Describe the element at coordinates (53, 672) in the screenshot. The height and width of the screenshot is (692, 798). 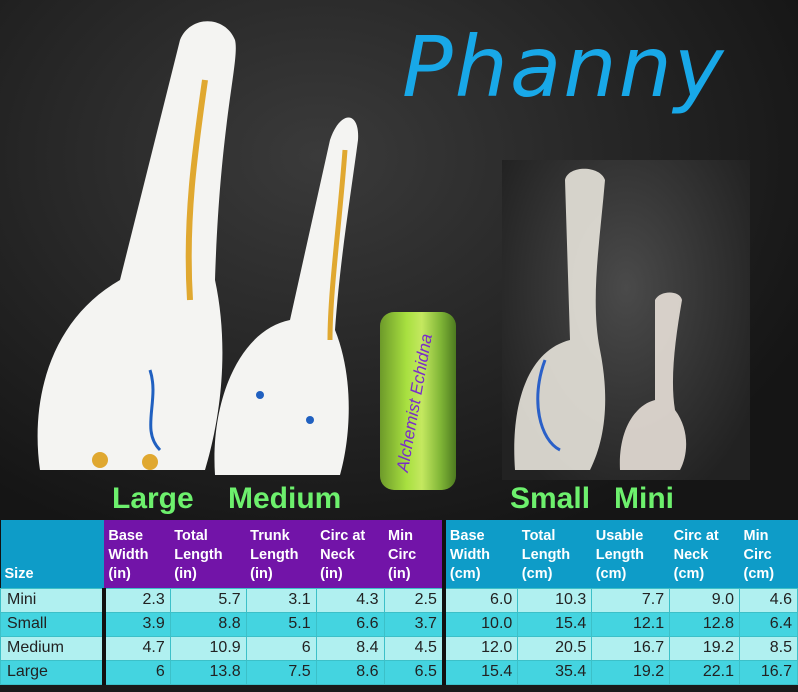
I see `size-cell: Large` at that location.